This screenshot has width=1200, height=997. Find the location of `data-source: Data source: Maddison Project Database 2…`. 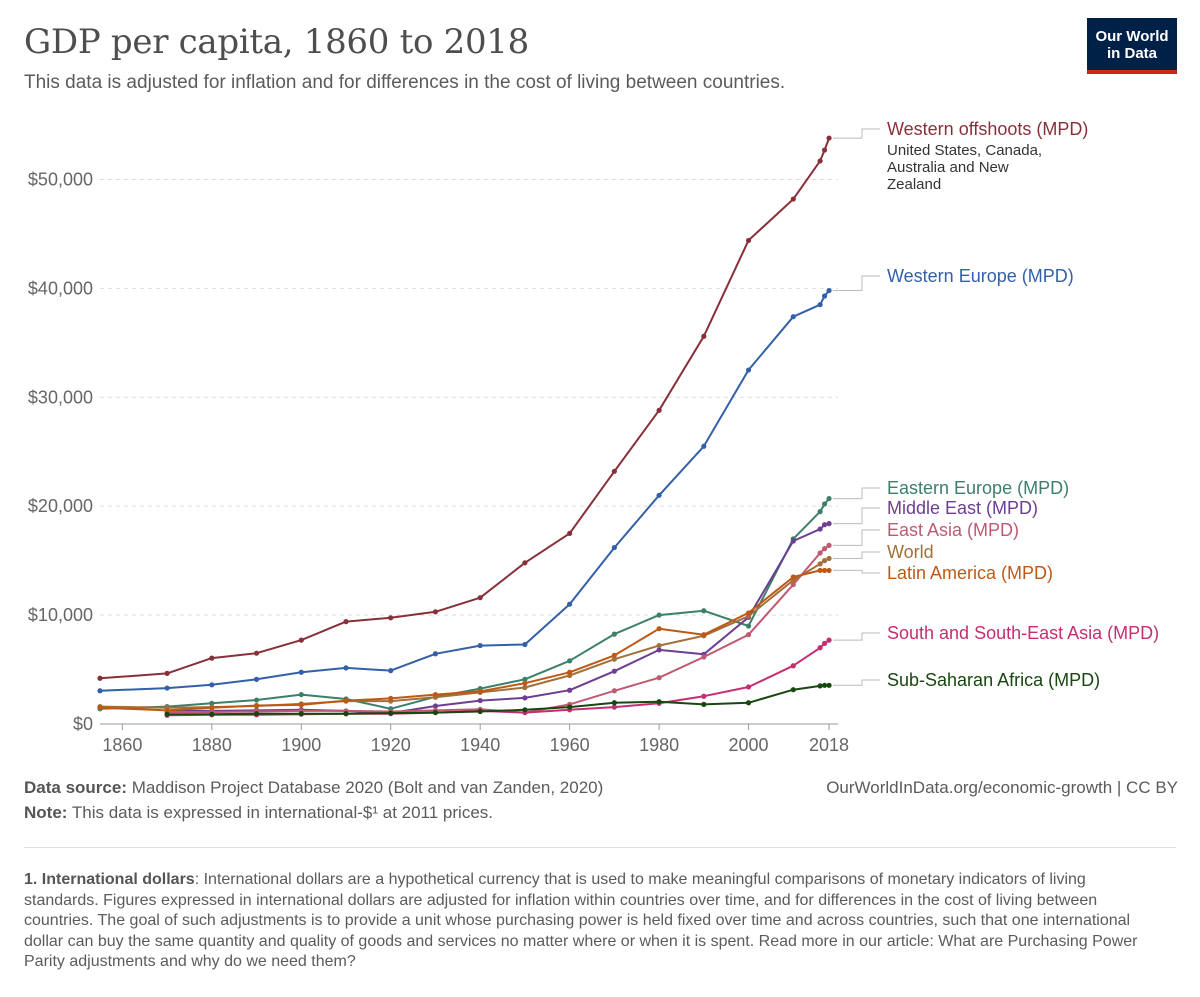

data-source: Data source: Maddison Project Database 2… is located at coordinates (313, 788).